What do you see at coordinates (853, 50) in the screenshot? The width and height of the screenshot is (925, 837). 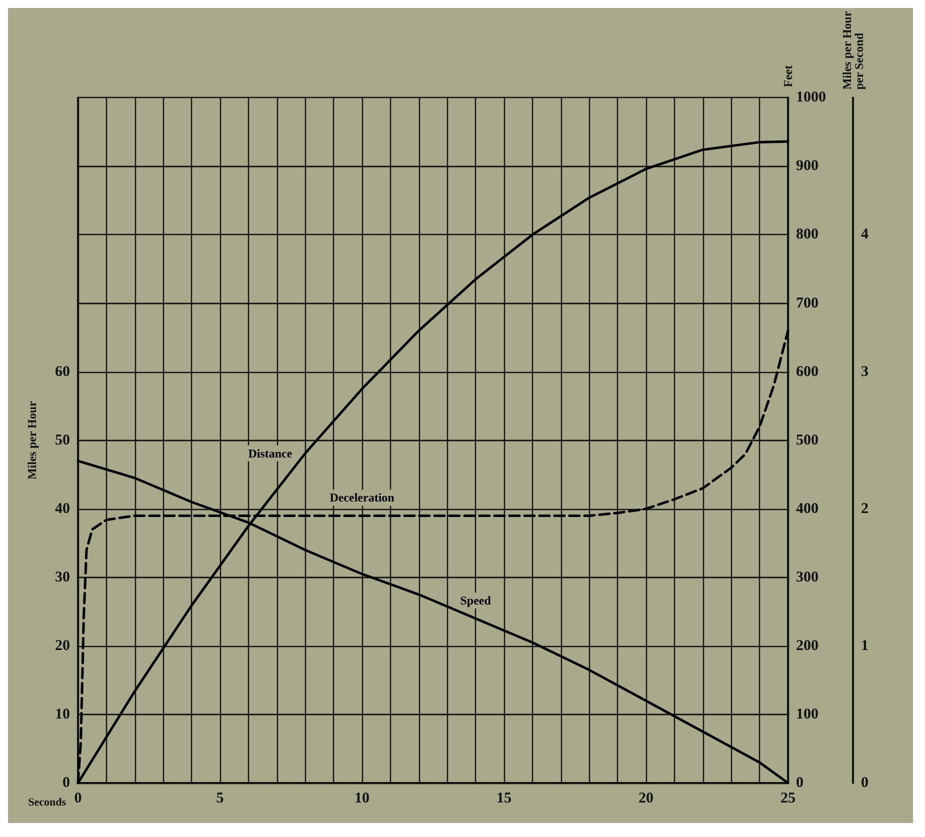 I see `y3-axis-title: Miles per Hour per Second` at bounding box center [853, 50].